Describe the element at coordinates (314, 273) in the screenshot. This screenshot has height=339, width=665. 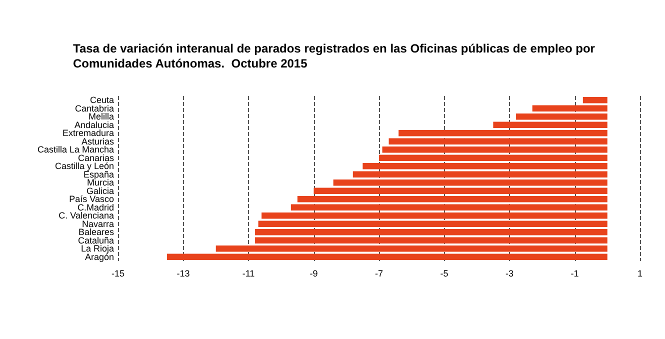
I see `x-tick-label: -9` at that location.